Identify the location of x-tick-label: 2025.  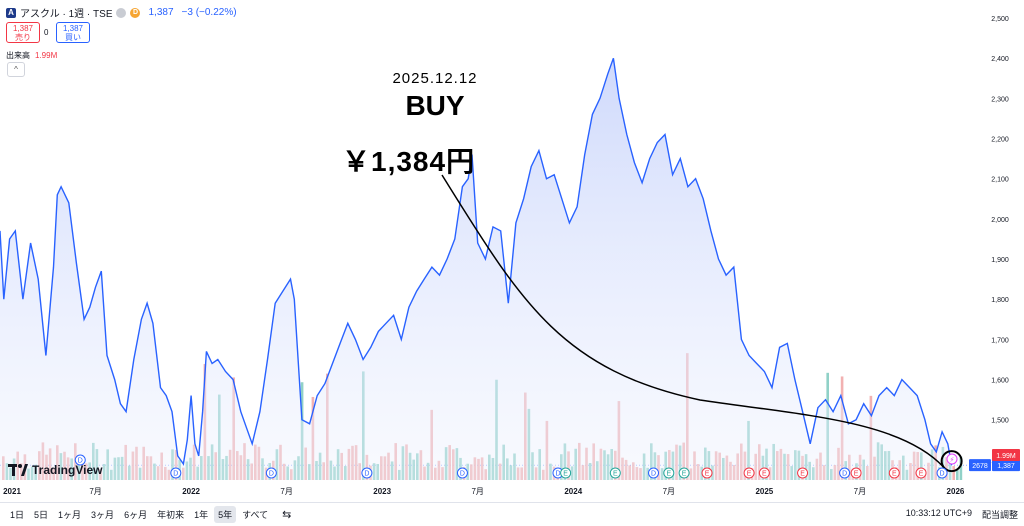
(764, 491).